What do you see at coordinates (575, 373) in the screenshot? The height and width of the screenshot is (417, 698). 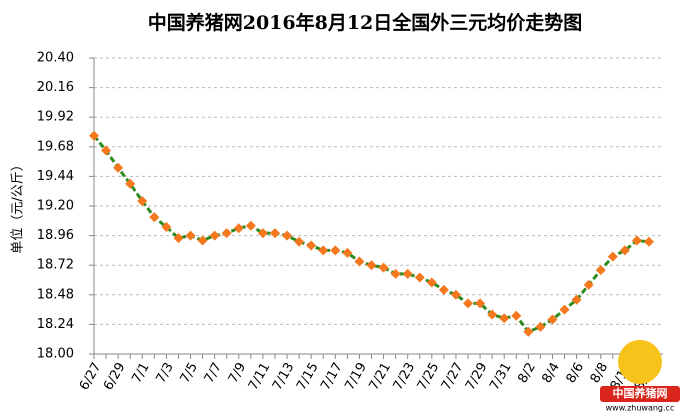 I see `x-tick-label: 8/6` at bounding box center [575, 373].